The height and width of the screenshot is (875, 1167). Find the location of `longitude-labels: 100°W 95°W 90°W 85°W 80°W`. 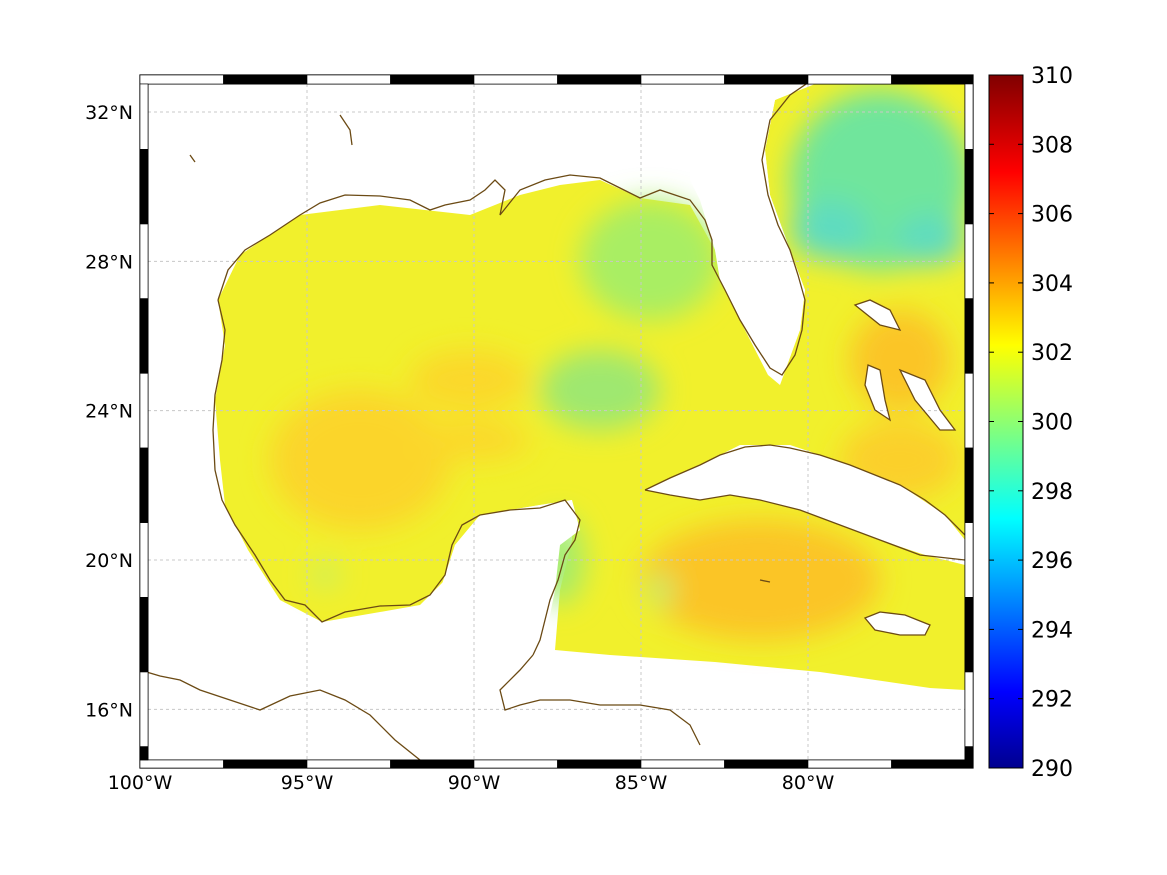

longitude-labels: 100°W 95°W 90°W 85°W 80°W is located at coordinates (471, 783).